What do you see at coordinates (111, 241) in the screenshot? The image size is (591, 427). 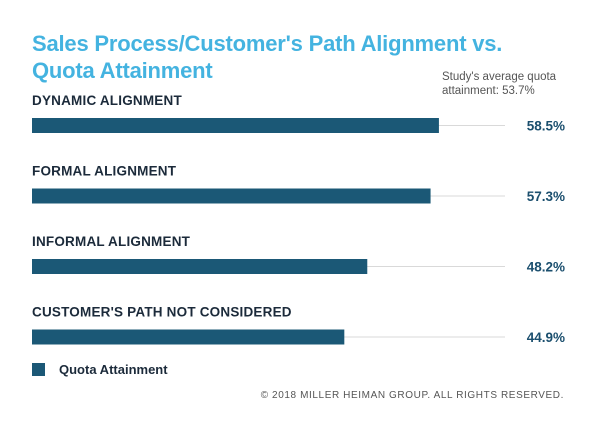 I see `category-label: INFORMAL ALIGNMENT` at bounding box center [111, 241].